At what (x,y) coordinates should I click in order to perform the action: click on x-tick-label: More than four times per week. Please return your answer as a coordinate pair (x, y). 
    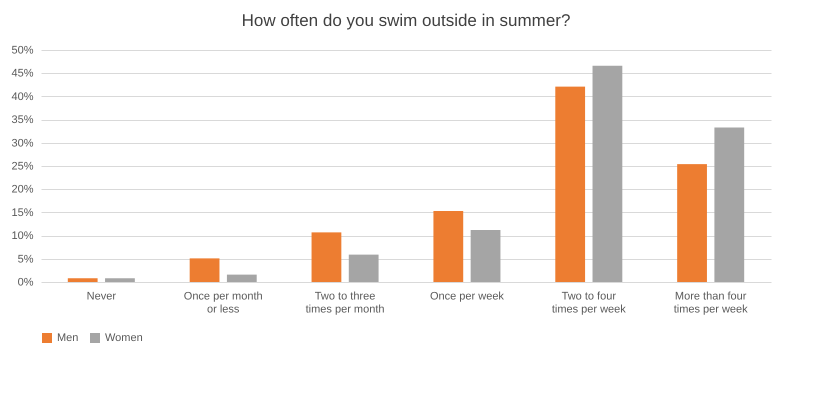
    Looking at the image, I should click on (711, 303).